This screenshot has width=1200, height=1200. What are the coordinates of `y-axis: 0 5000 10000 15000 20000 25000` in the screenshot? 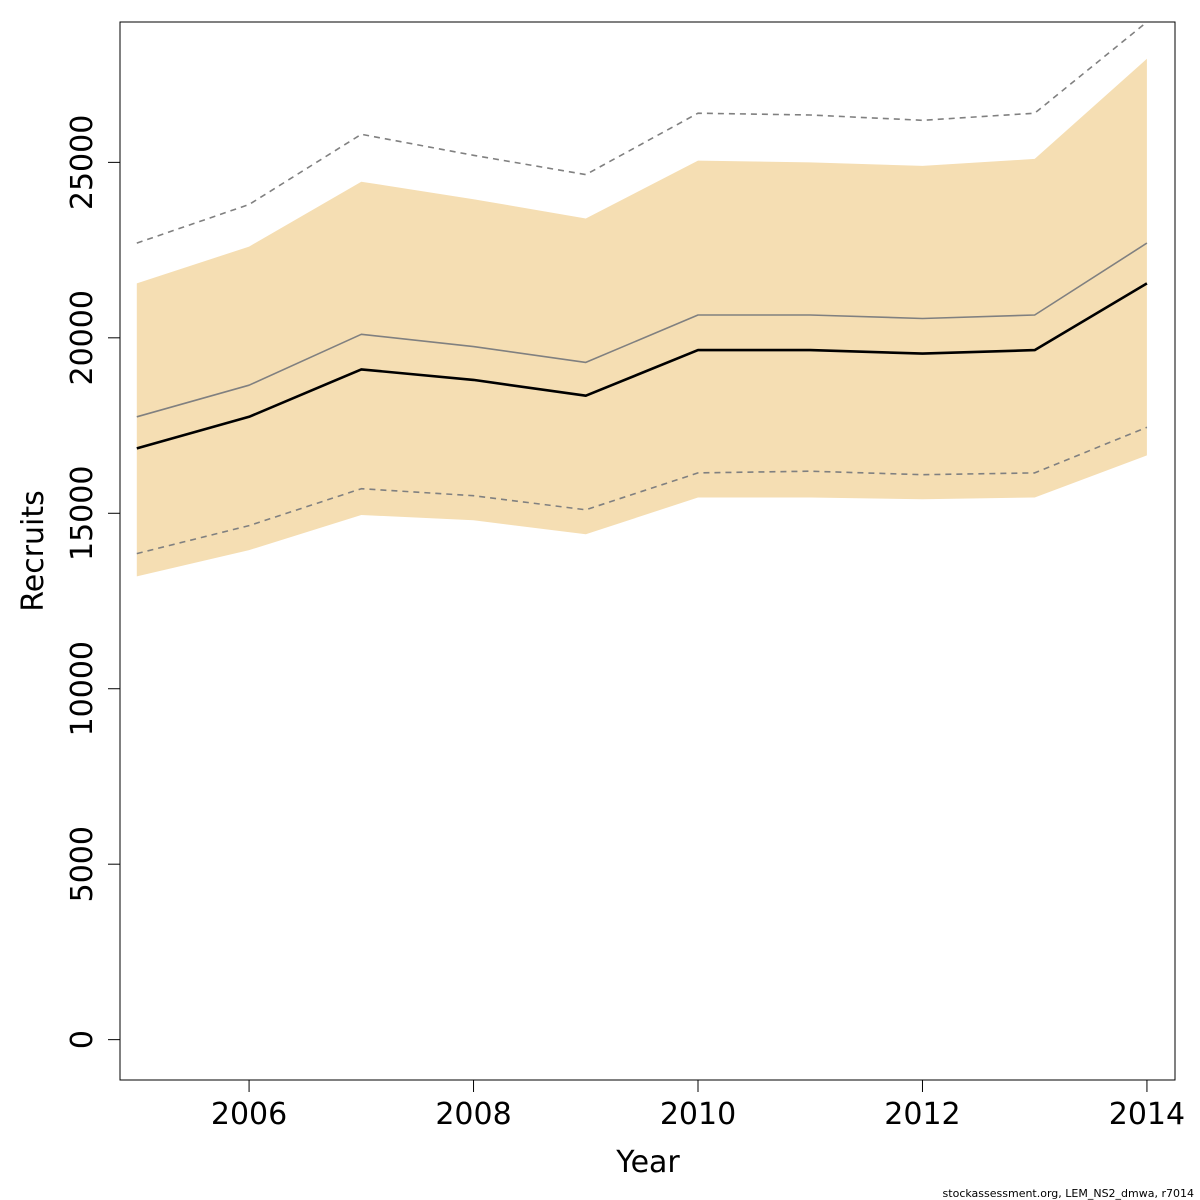 It's located at (93, 582).